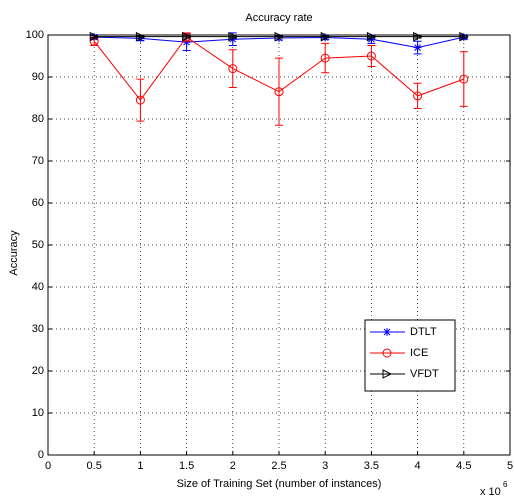 The height and width of the screenshot is (500, 514). I want to click on legend-label: ICE, so click(419, 353).